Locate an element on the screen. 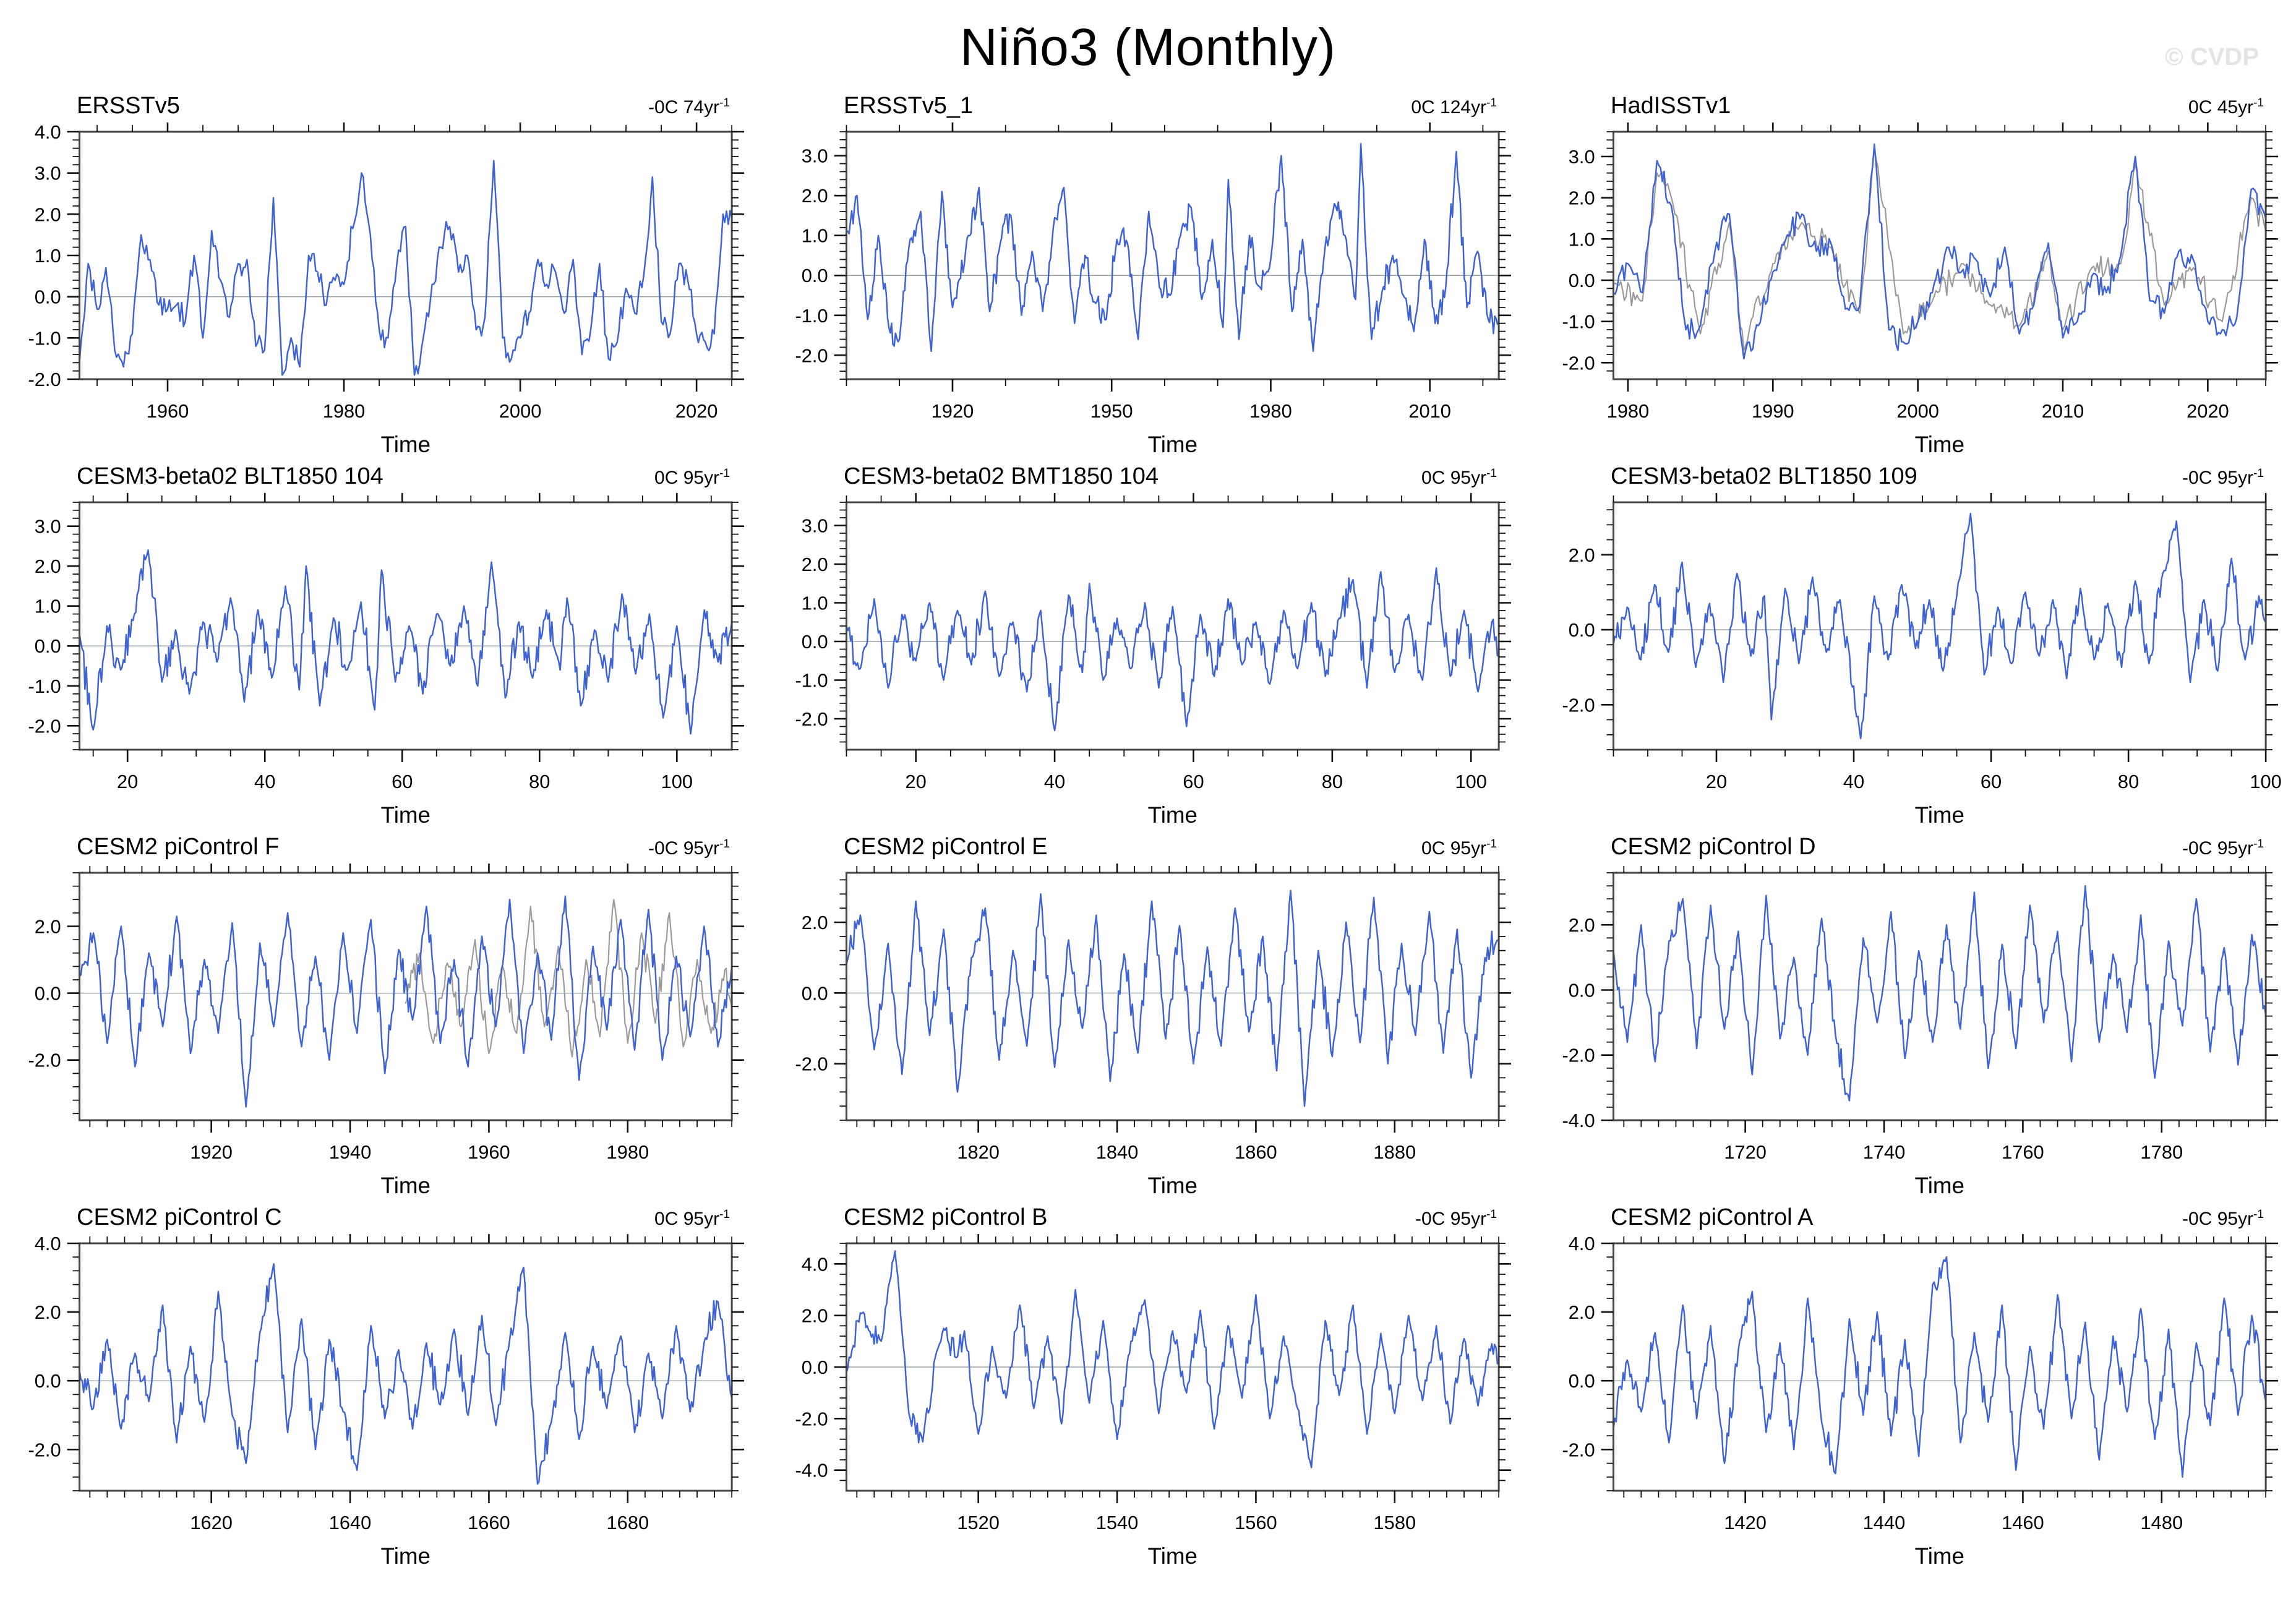  timeseries-plot: 4.0 2.0 0.0 -2.0 1620 1640 1660 1680 Time is located at coordinates (386, 1401).